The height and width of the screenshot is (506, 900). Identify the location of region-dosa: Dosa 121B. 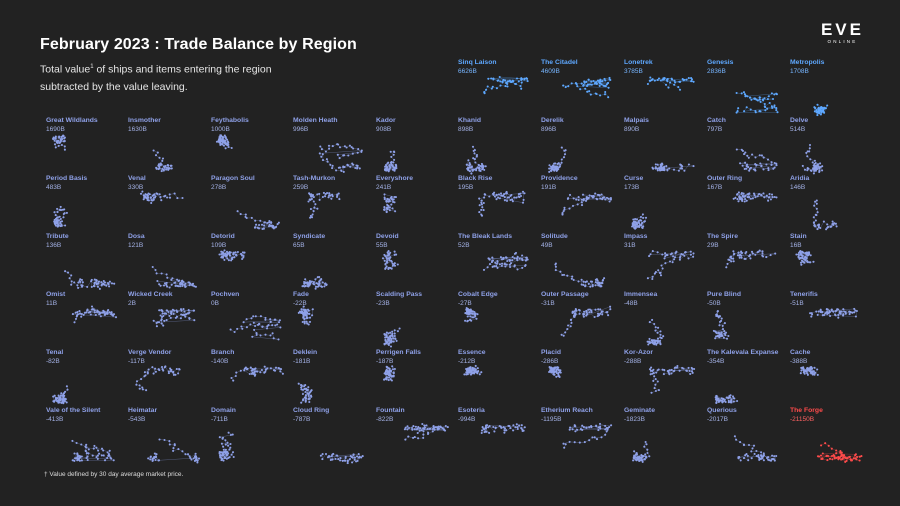
(168, 261).